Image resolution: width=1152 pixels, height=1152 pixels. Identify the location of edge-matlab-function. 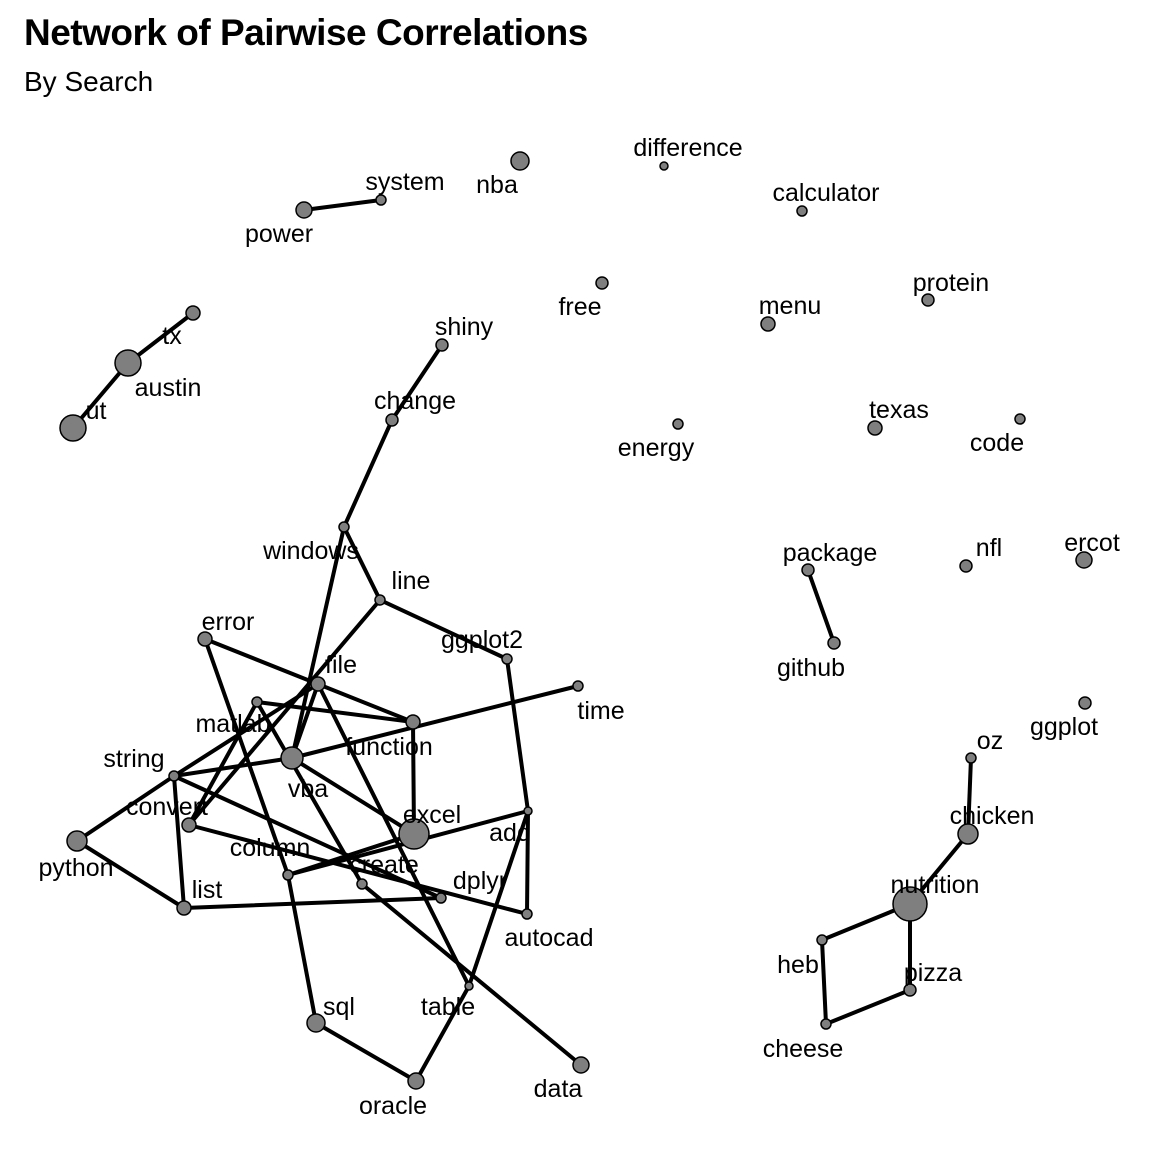
(335, 712).